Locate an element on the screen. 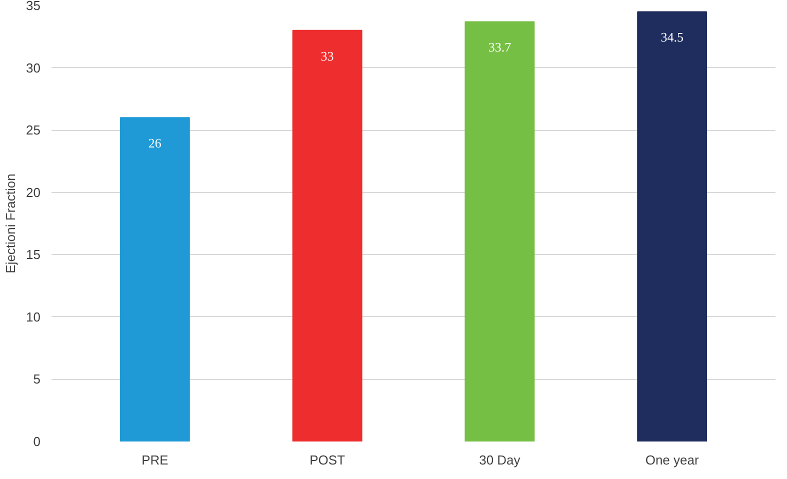 The image size is (787, 479). y-tick-label: 25 is located at coordinates (33, 130).